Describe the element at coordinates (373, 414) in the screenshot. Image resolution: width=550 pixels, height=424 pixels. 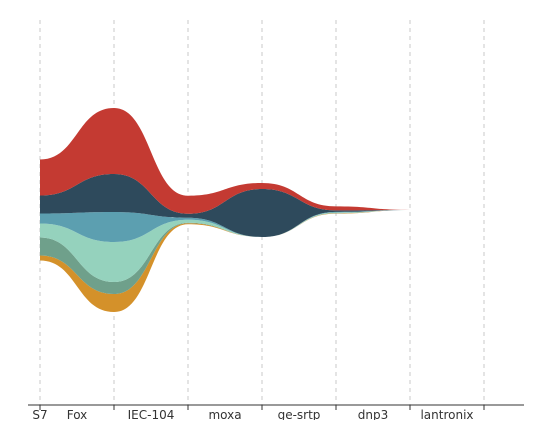
I see `x-tick-label-dnp3: dnp3` at that location.